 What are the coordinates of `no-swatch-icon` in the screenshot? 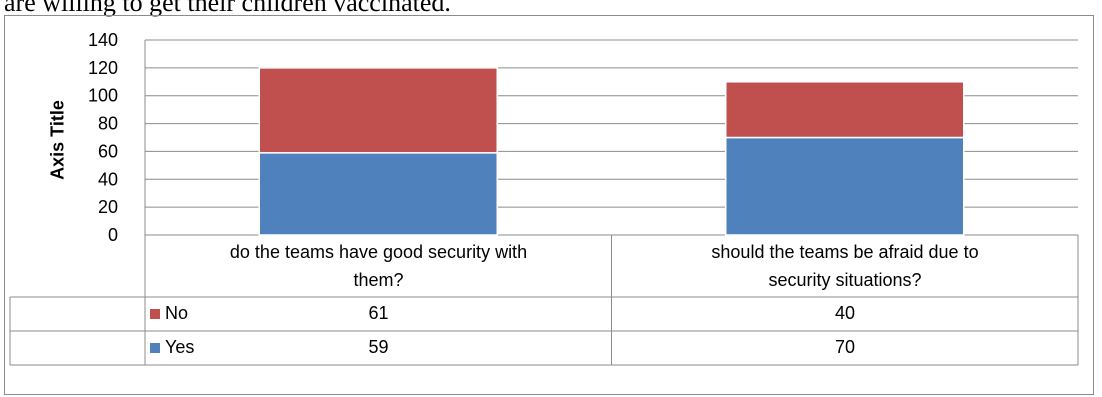 It's located at (155, 314).